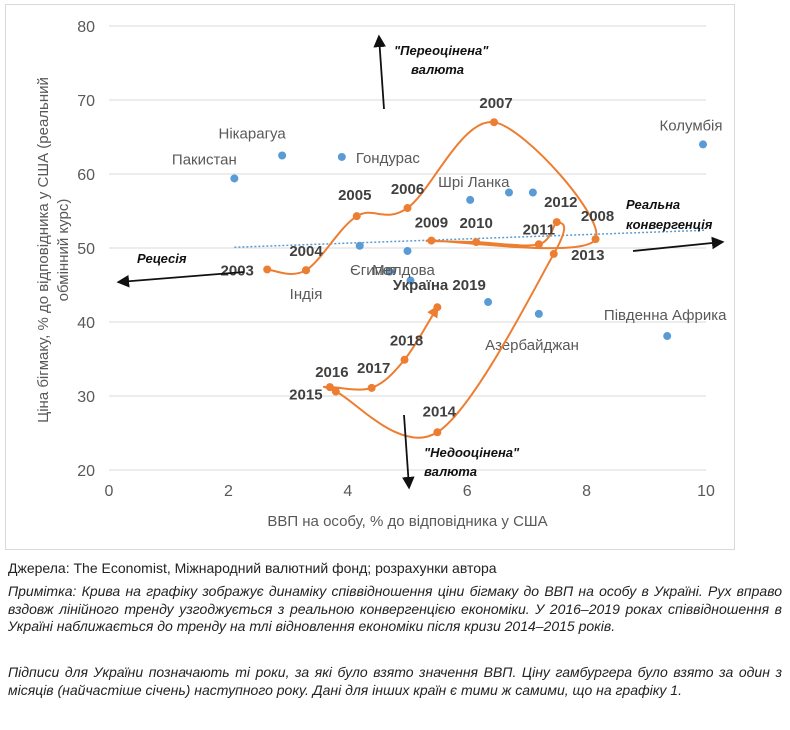  I want to click on ukraine-year-label: 2017, so click(373, 368).